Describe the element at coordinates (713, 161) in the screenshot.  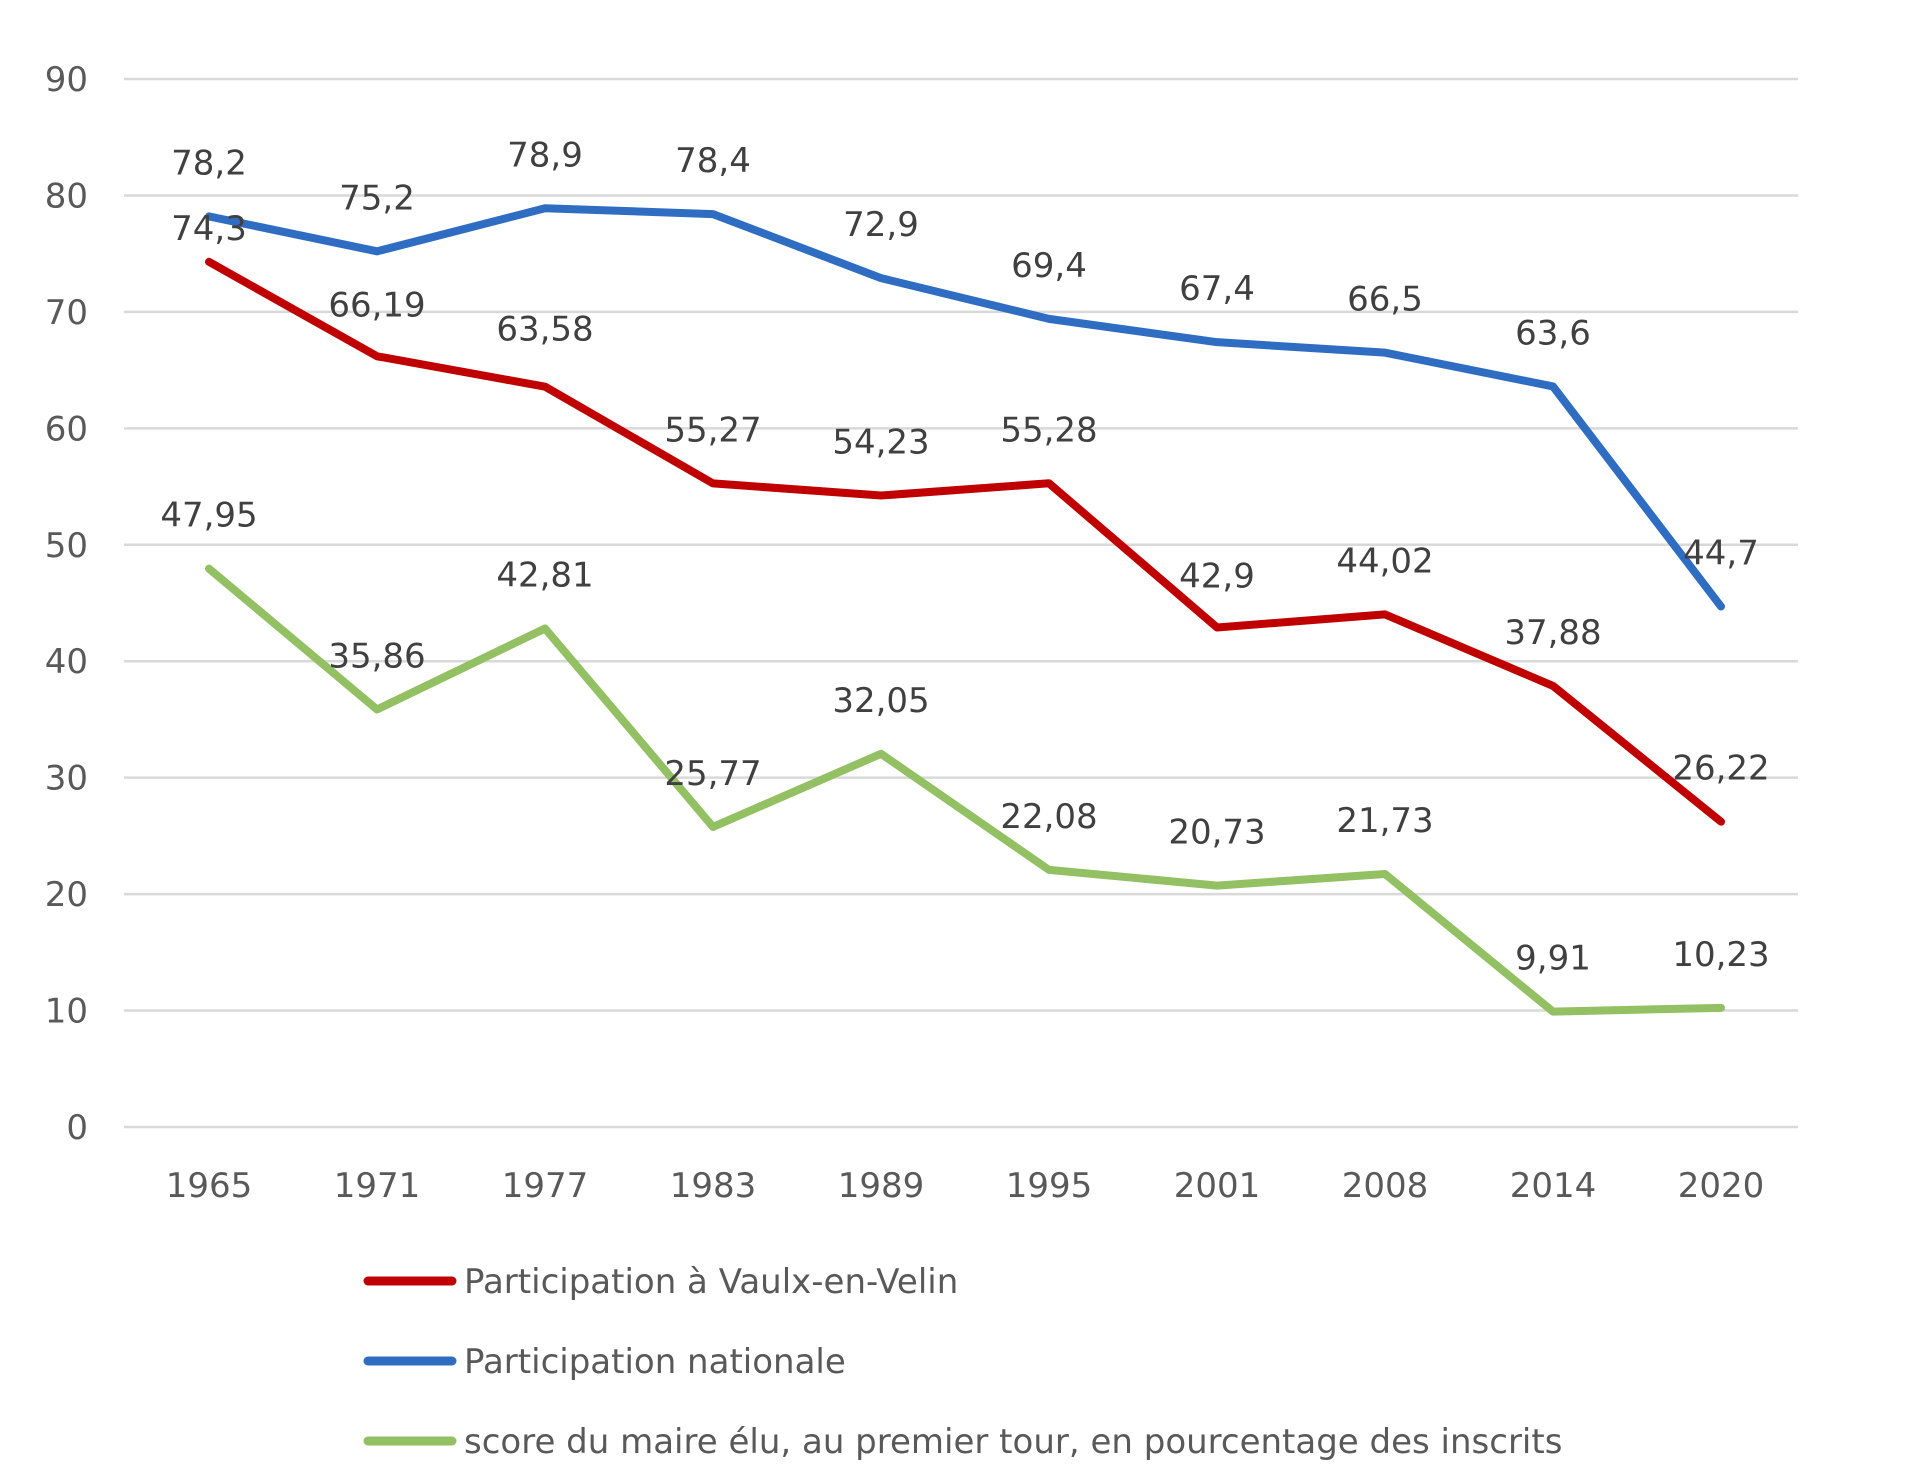
I see `data-label: 78,4` at that location.